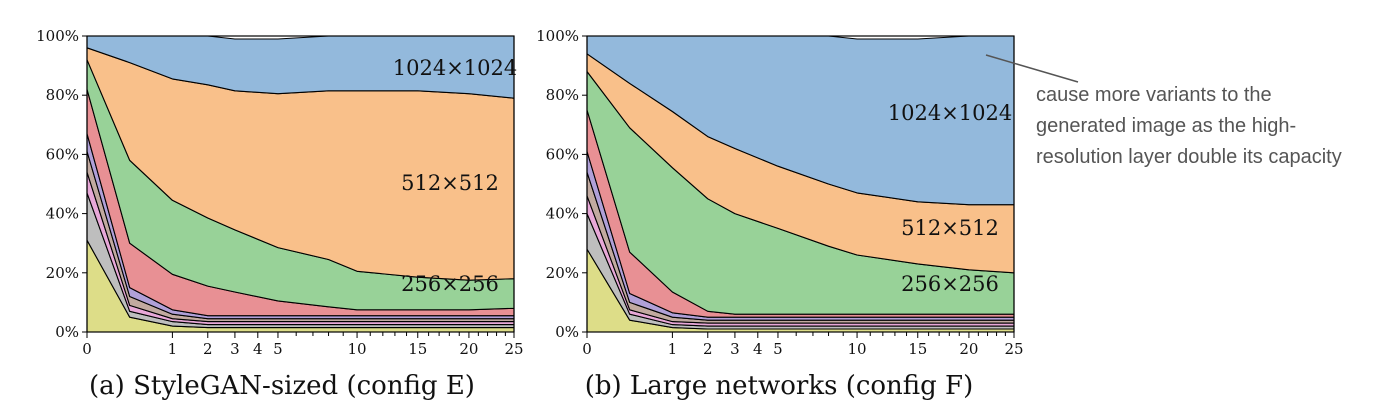  Describe the element at coordinates (779, 386) in the screenshot. I see `chart-b-caption: (b) Large networks (config F)` at that location.